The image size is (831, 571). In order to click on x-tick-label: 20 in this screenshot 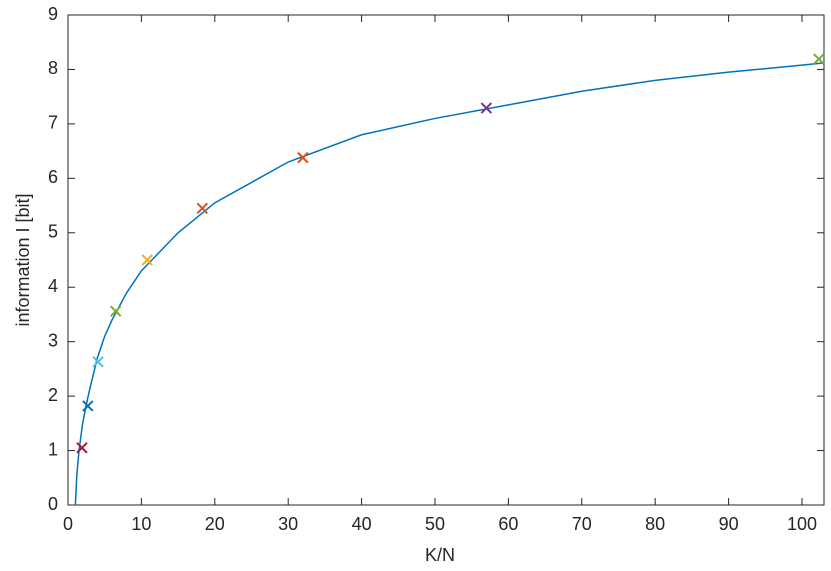, I will do `click(215, 524)`.